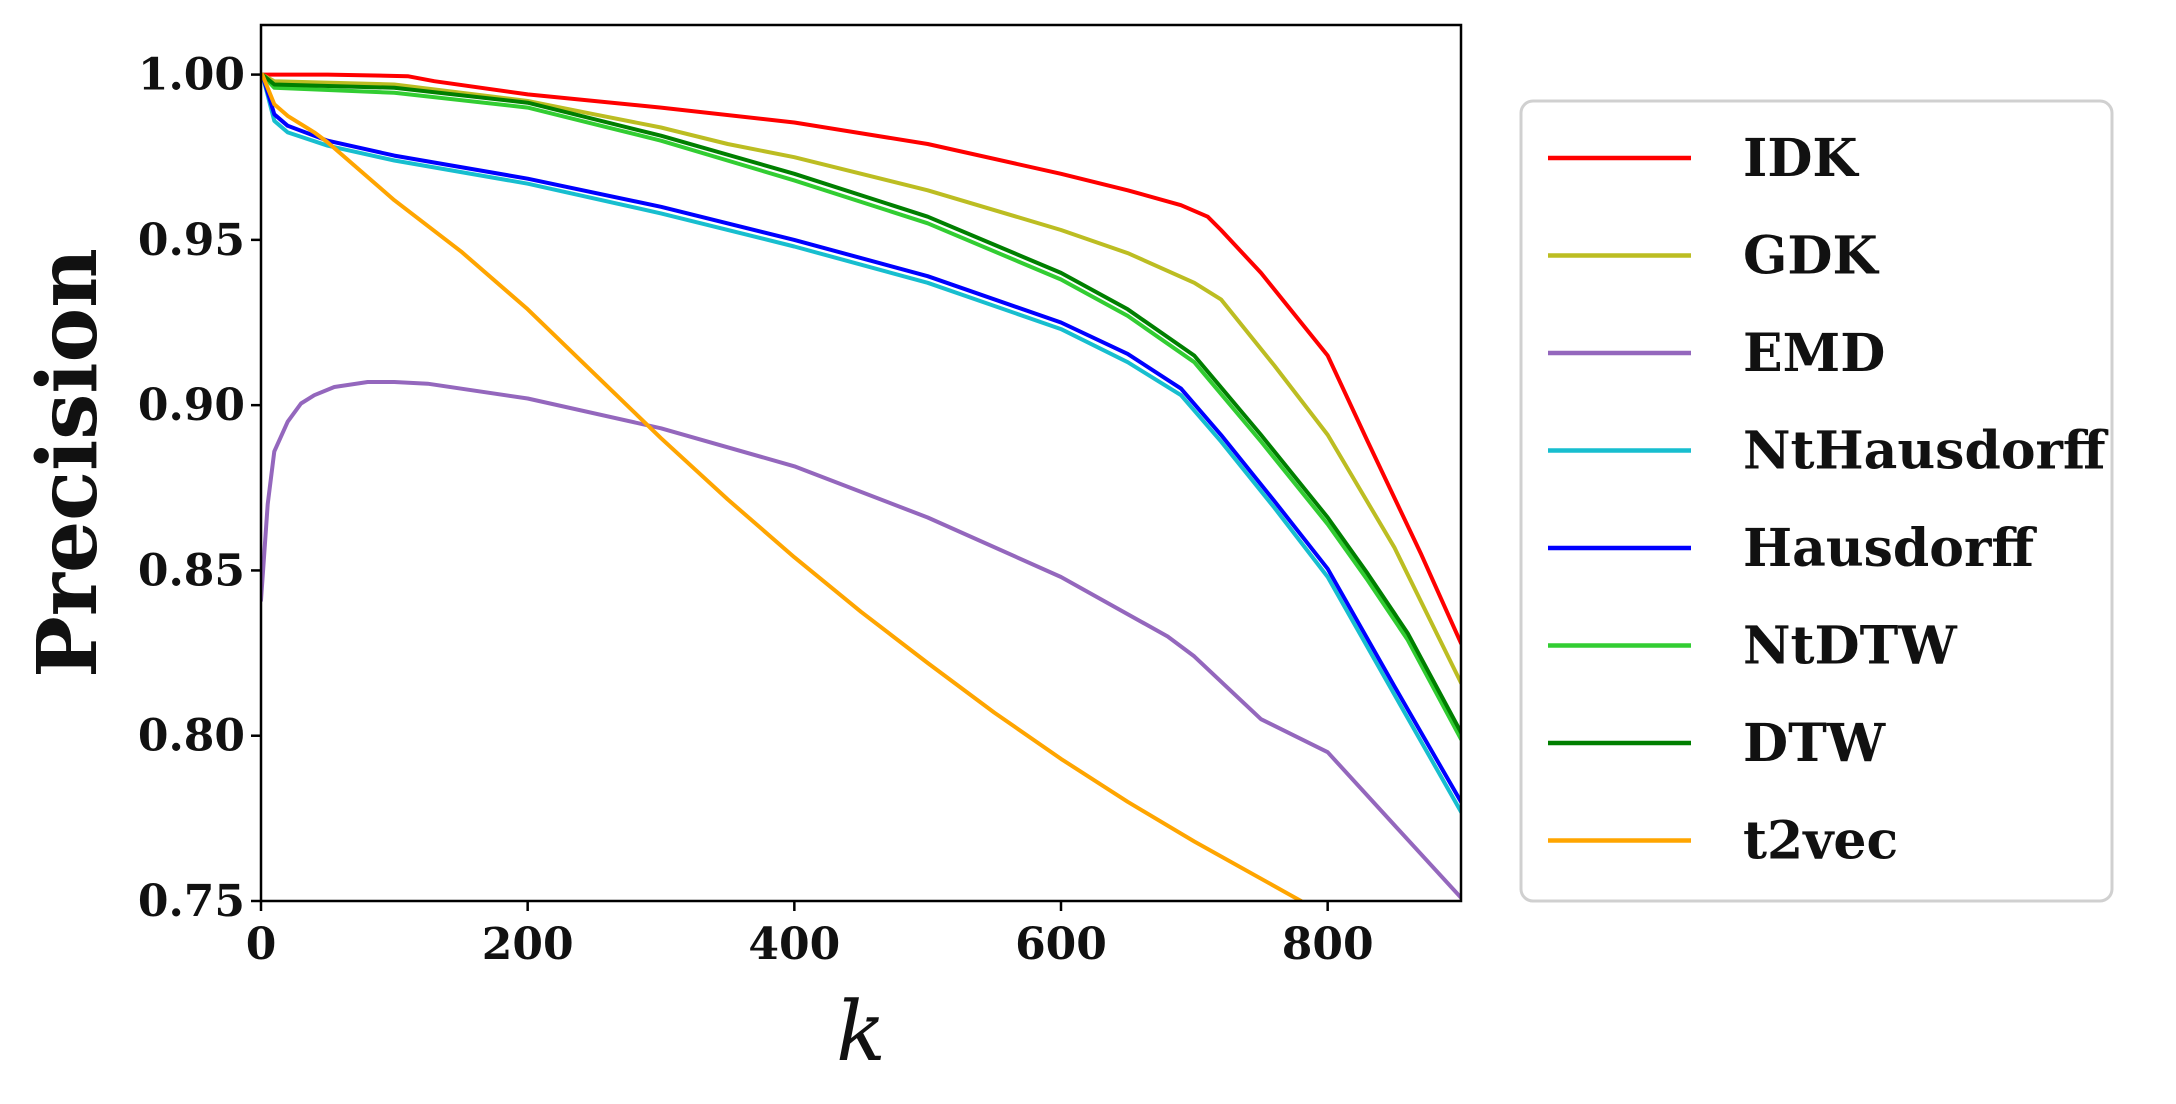  I want to click on x-tick-label: 400, so click(794, 944).